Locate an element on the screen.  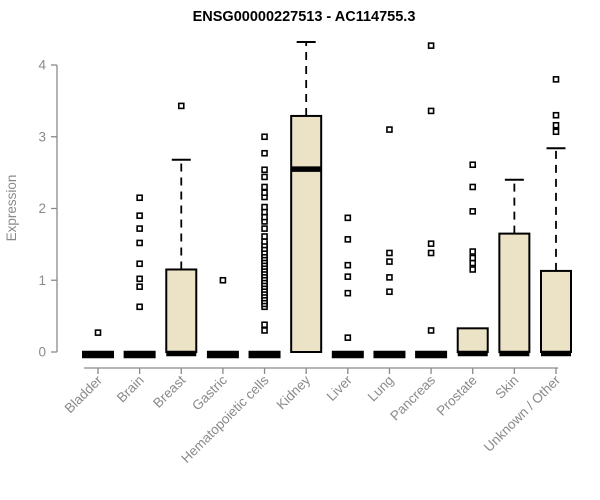
x-tick-label: Bladder is located at coordinates (84, 394).